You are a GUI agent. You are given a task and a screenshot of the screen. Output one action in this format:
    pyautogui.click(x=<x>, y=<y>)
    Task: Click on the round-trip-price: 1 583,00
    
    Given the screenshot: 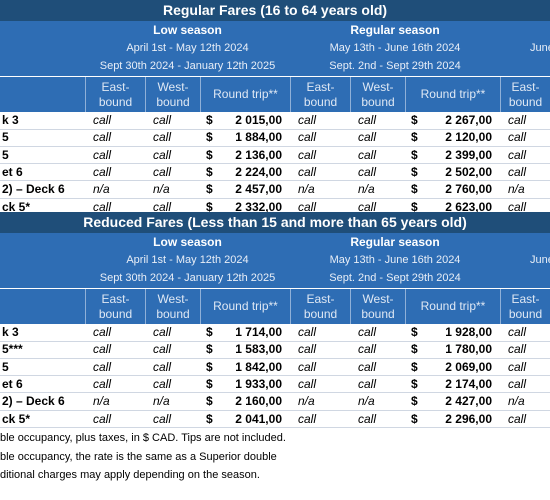 What is the action you would take?
    pyautogui.click(x=258, y=349)
    